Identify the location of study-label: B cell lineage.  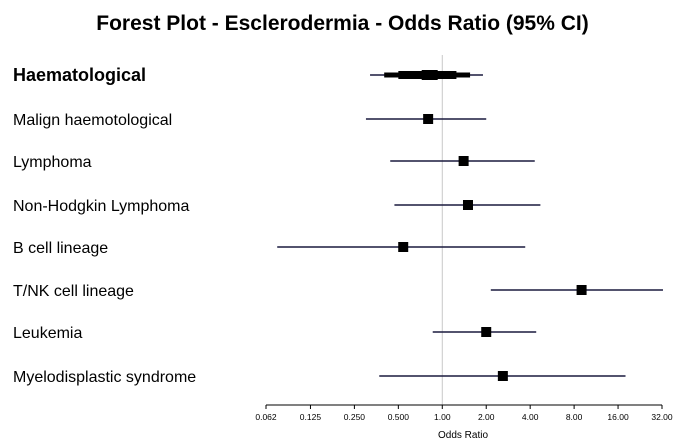
(60, 248).